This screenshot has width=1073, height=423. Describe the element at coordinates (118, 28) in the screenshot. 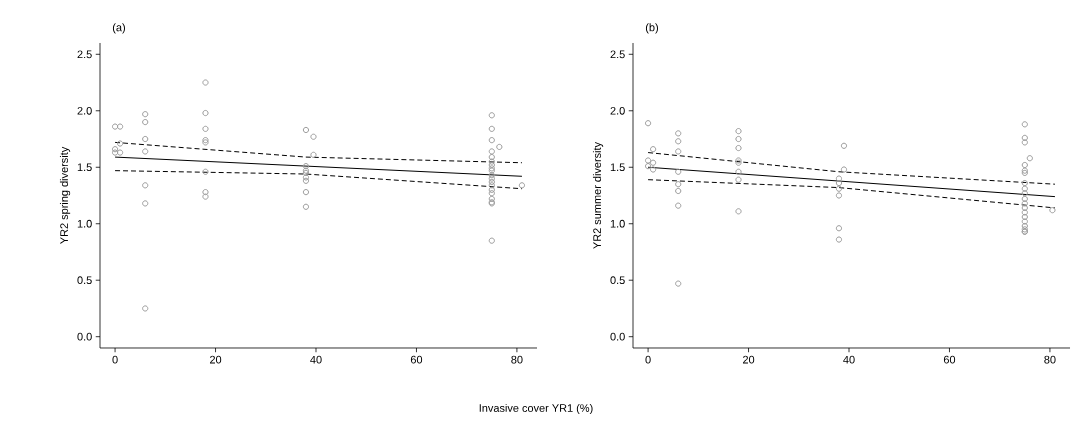

I see `chart-title: (a)` at that location.